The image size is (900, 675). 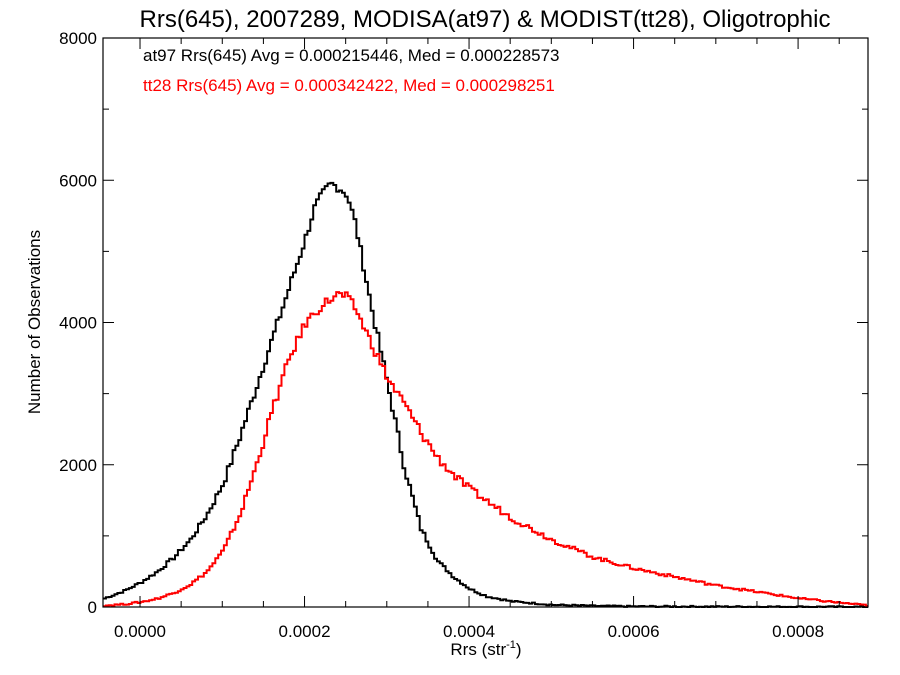 I want to click on x-axis-label: Rrs (str-1), so click(x=485, y=649).